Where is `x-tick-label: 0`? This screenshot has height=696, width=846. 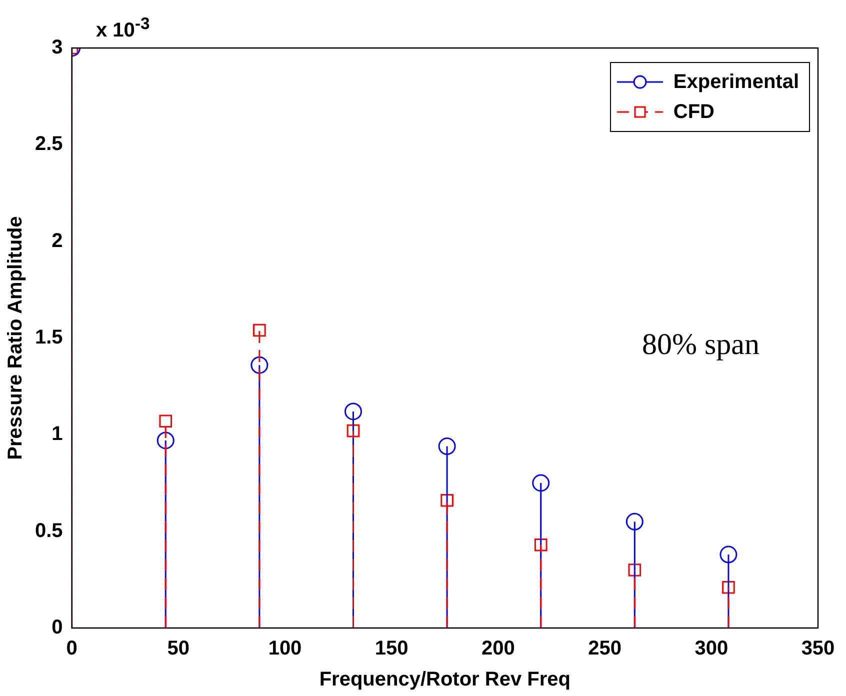 x-tick-label: 0 is located at coordinates (72, 649).